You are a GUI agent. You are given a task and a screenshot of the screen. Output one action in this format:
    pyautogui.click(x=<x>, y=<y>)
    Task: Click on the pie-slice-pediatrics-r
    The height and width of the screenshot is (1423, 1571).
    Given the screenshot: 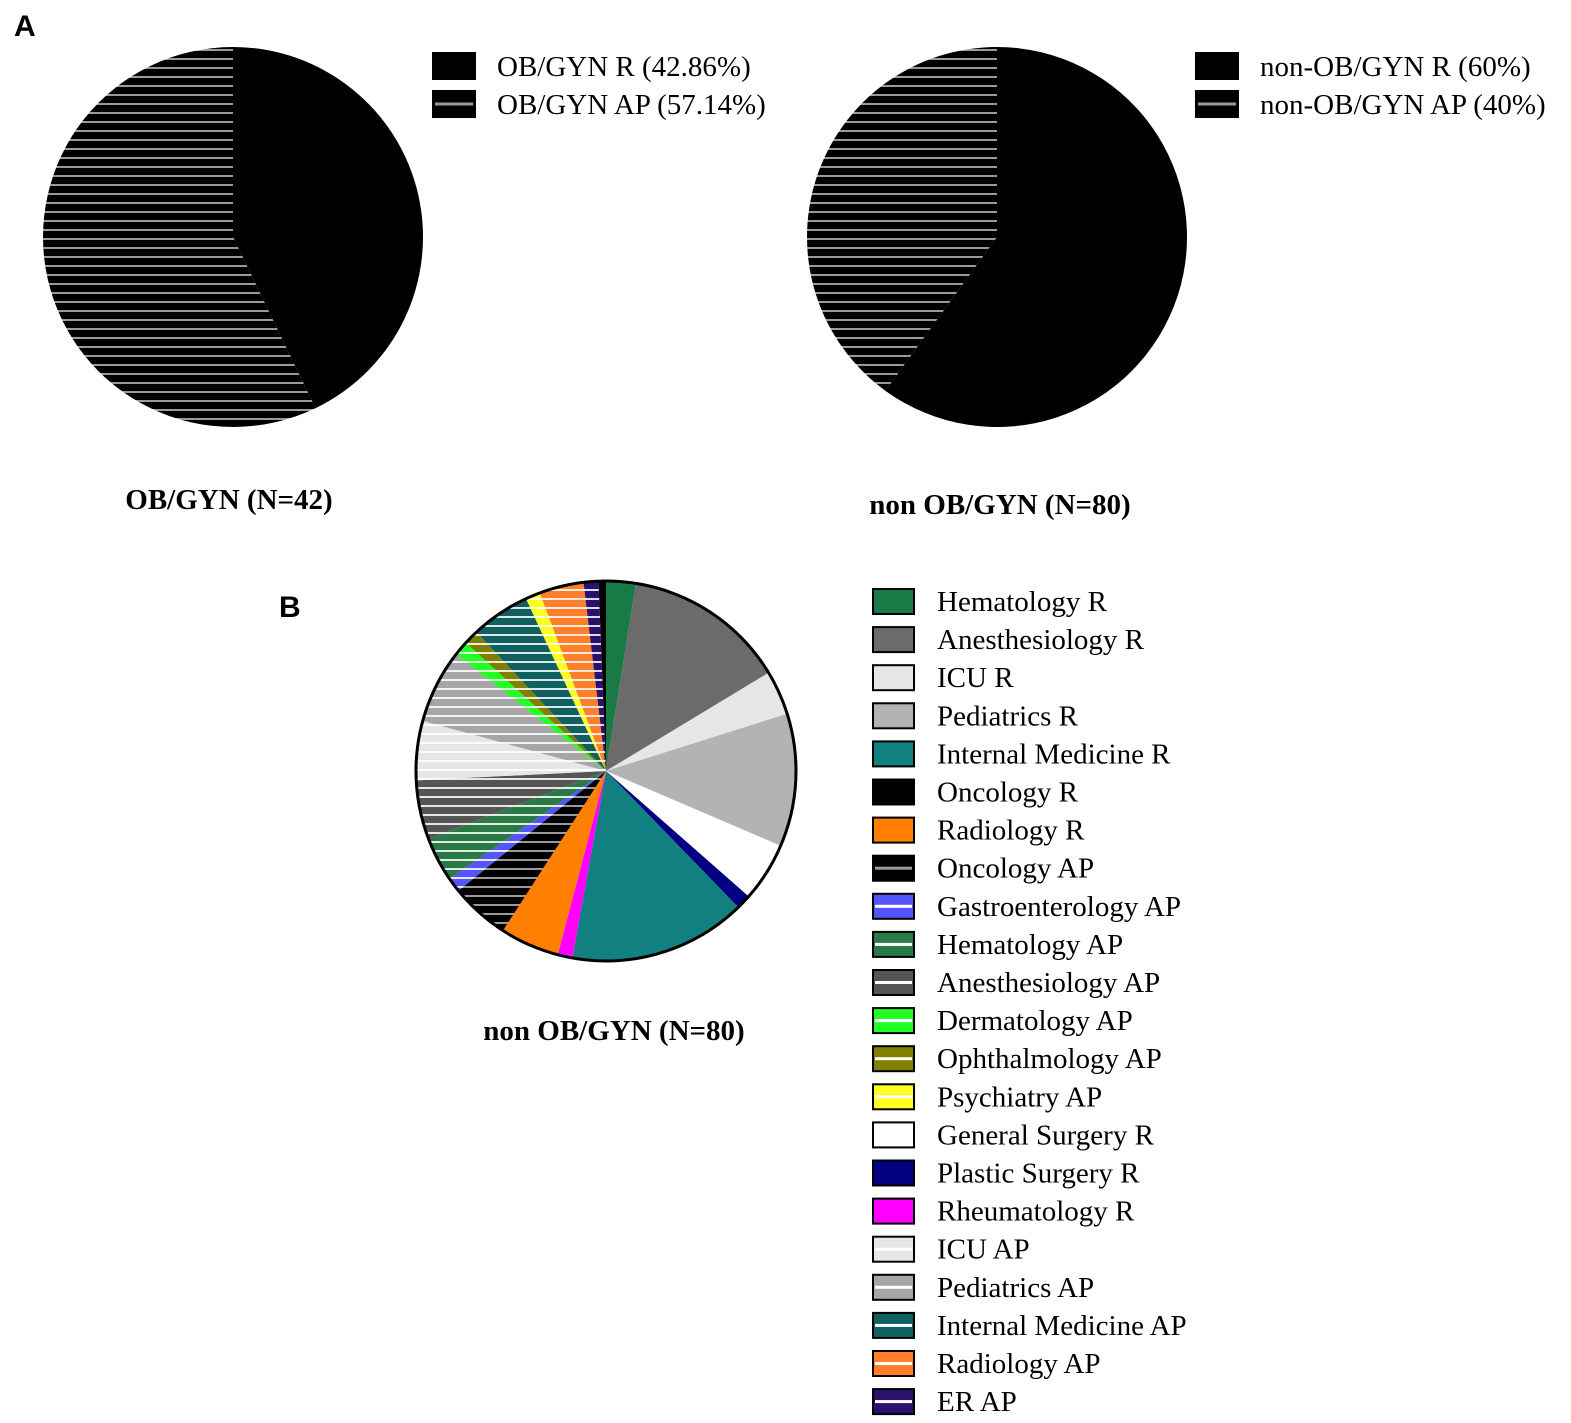 What is the action you would take?
    pyautogui.click(x=701, y=779)
    